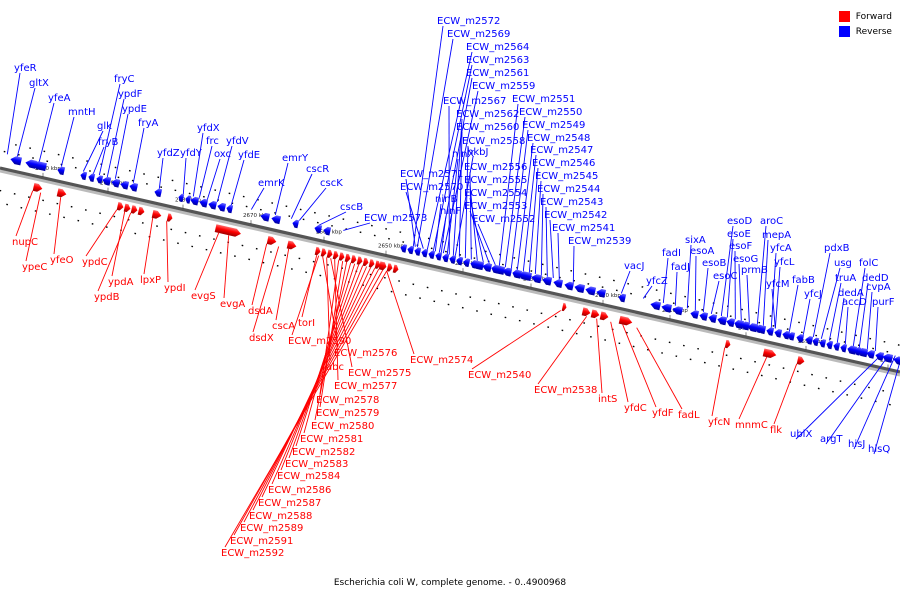 The image size is (900, 600). Describe the element at coordinates (543, 99) in the screenshot. I see `reverse-gene-label: ECW_m2551` at that location.